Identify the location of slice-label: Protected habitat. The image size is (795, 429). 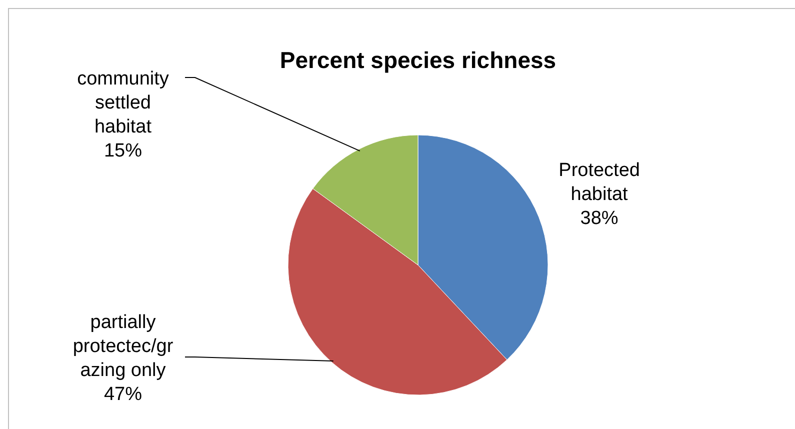
(599, 183).